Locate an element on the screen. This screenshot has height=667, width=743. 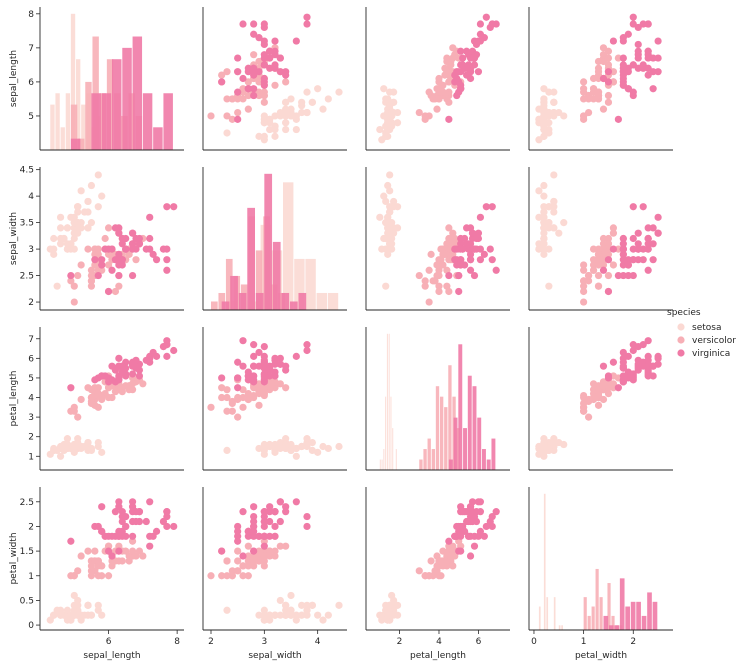
y-tick-label: 3.5 is located at coordinates (27, 224).